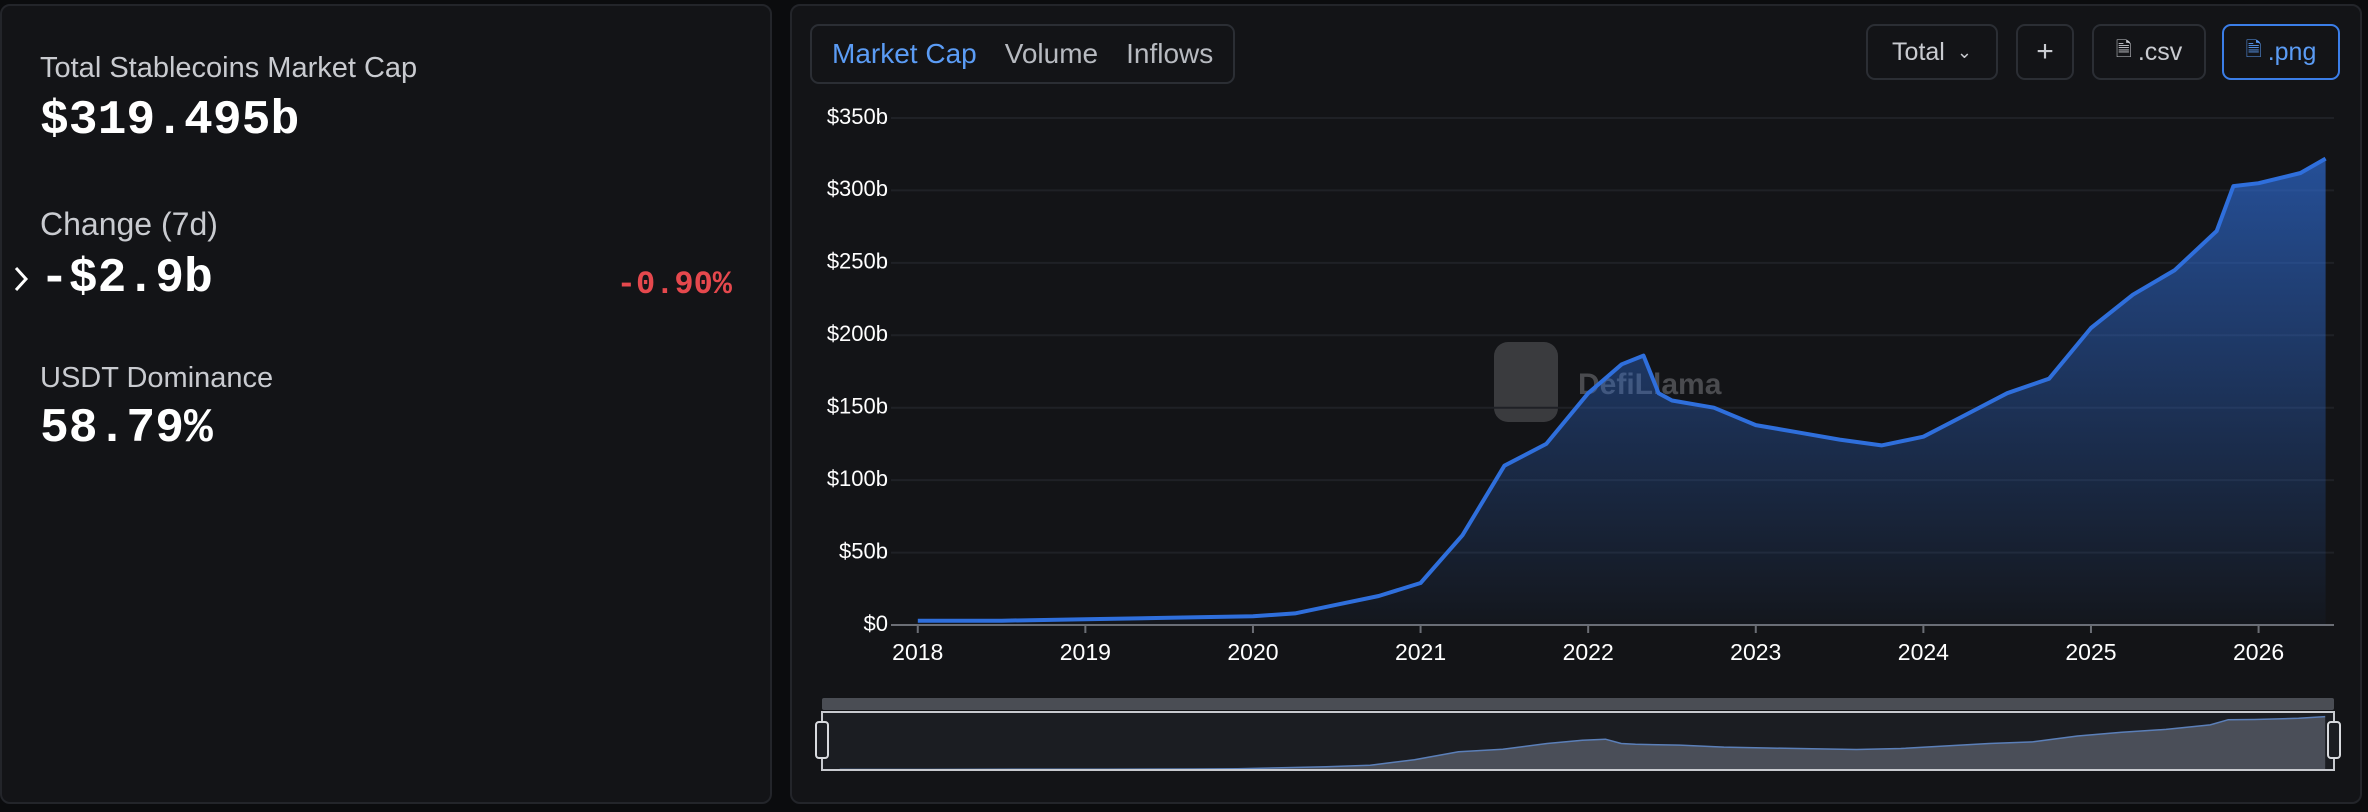  I want to click on x-tick-label: 2023, so click(1755, 652).